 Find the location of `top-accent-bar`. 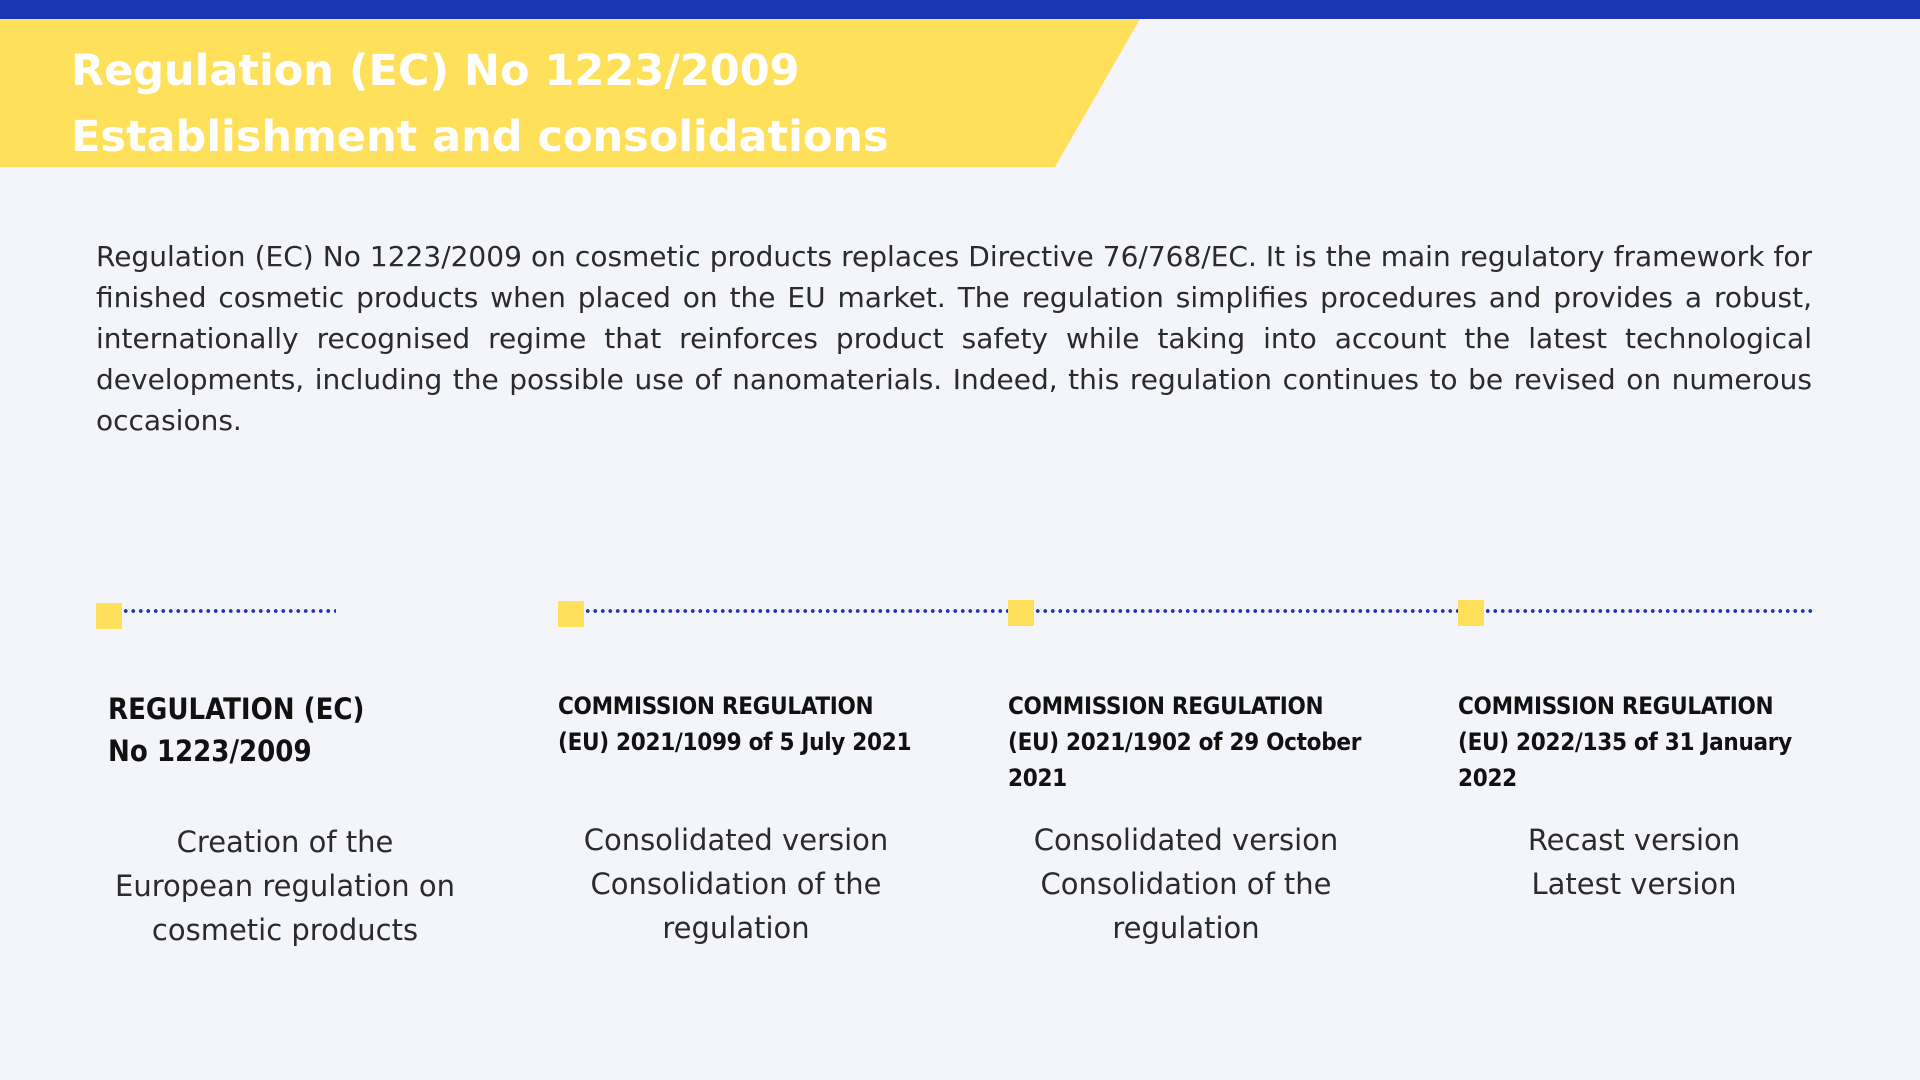

top-accent-bar is located at coordinates (960, 9).